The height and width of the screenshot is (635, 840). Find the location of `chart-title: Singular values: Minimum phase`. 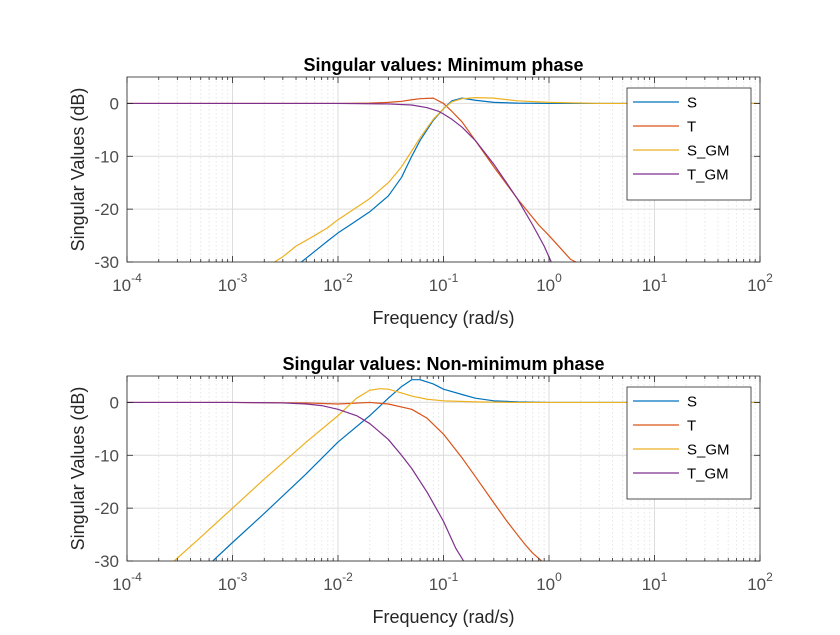

chart-title: Singular values: Minimum phase is located at coordinates (443, 65).